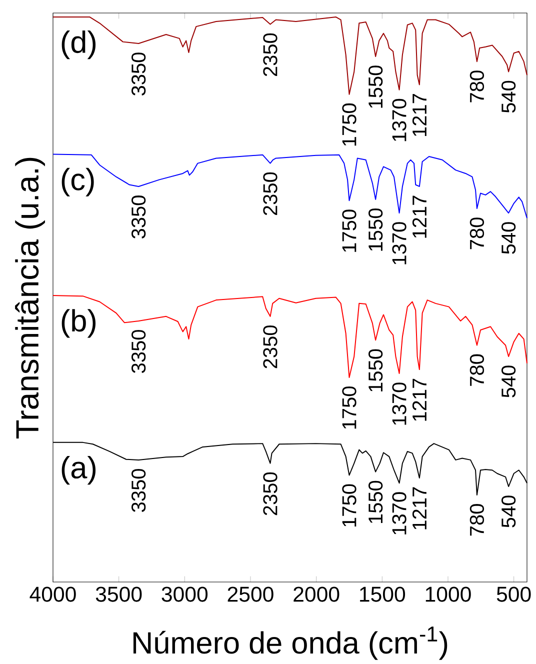  What do you see at coordinates (79, 470) in the screenshot?
I see `series-label: (a)` at bounding box center [79, 470].